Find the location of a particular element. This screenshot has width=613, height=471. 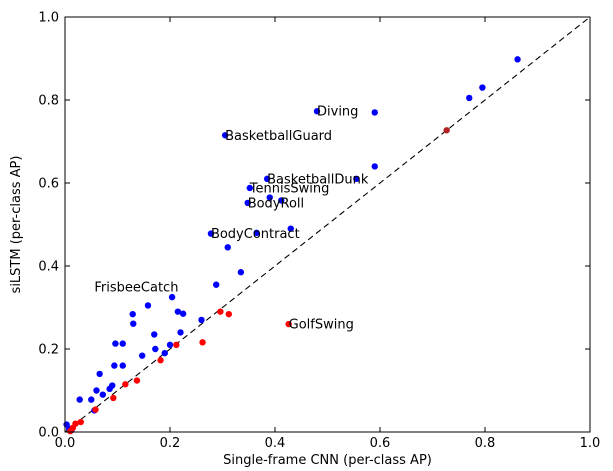

y-tick-label: 0.0 is located at coordinates (48, 433).